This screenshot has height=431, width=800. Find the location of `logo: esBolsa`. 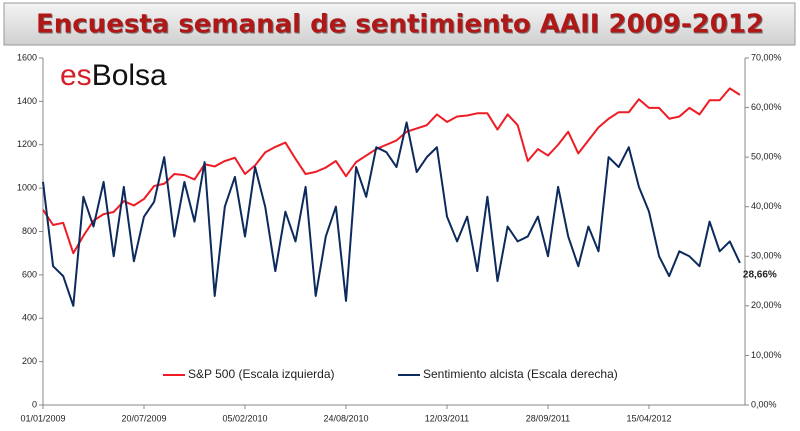

logo: esBolsa is located at coordinates (113, 75).